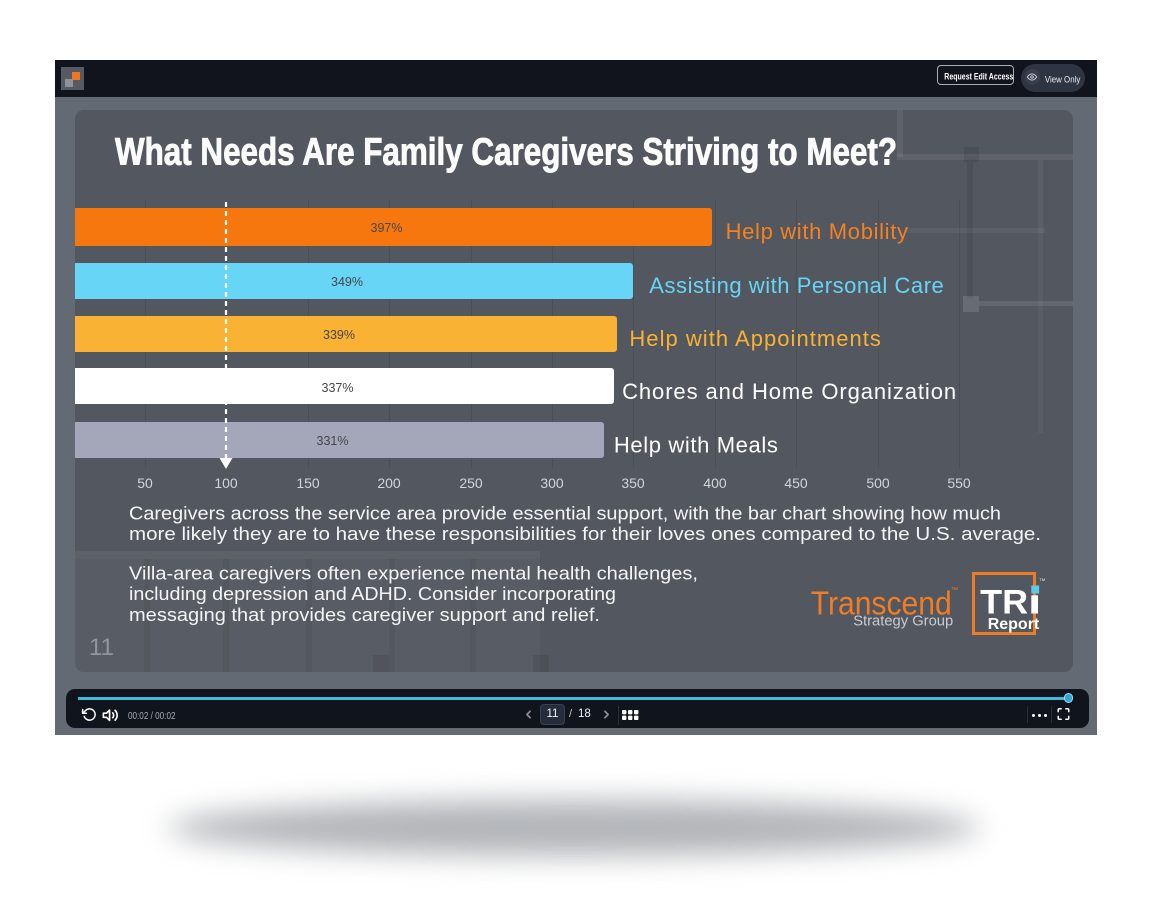 The height and width of the screenshot is (899, 1152). Describe the element at coordinates (755, 338) in the screenshot. I see `svg-text: Help with Appointments` at that location.